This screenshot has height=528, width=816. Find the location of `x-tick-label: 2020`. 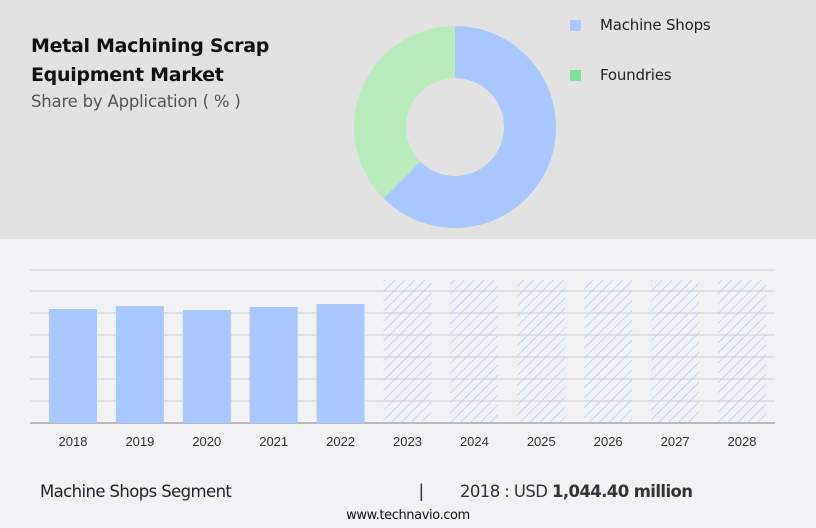

x-tick-label: 2020 is located at coordinates (206, 441).